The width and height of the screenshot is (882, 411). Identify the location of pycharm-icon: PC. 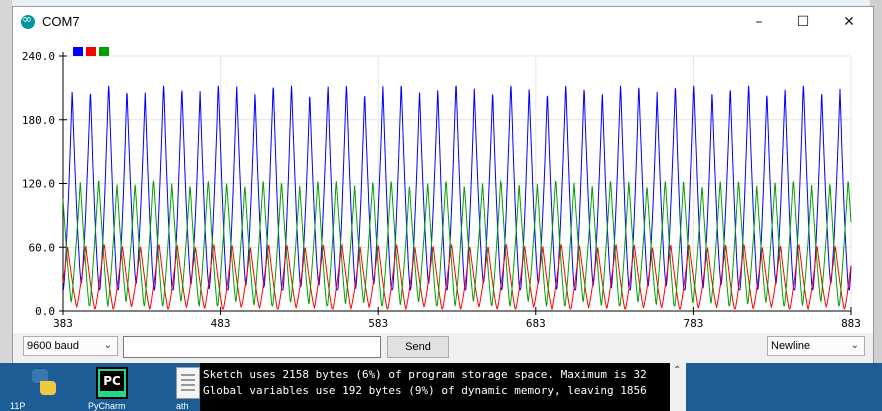
(112, 383).